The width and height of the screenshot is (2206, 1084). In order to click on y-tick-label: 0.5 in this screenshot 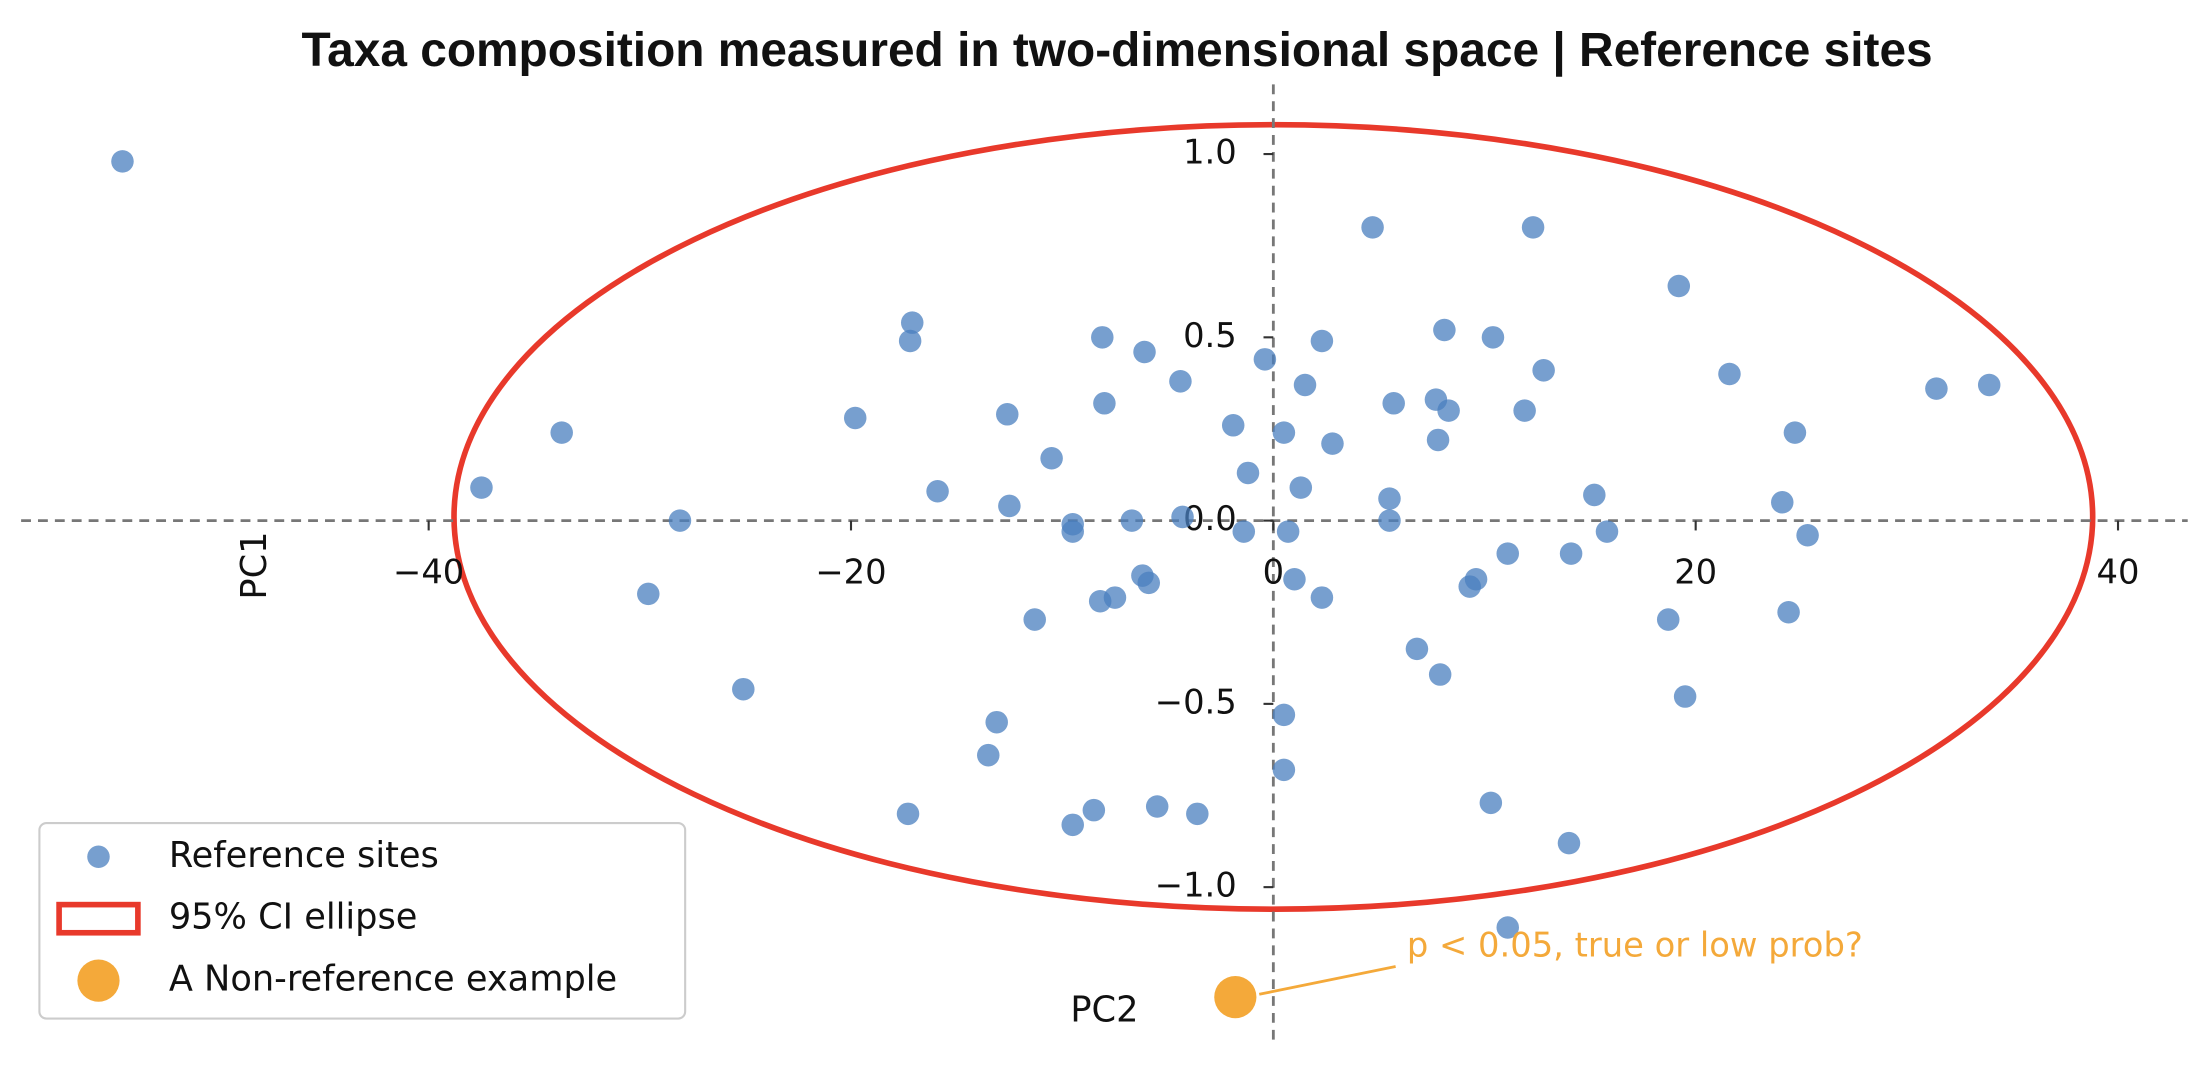, I will do `click(1210, 335)`.